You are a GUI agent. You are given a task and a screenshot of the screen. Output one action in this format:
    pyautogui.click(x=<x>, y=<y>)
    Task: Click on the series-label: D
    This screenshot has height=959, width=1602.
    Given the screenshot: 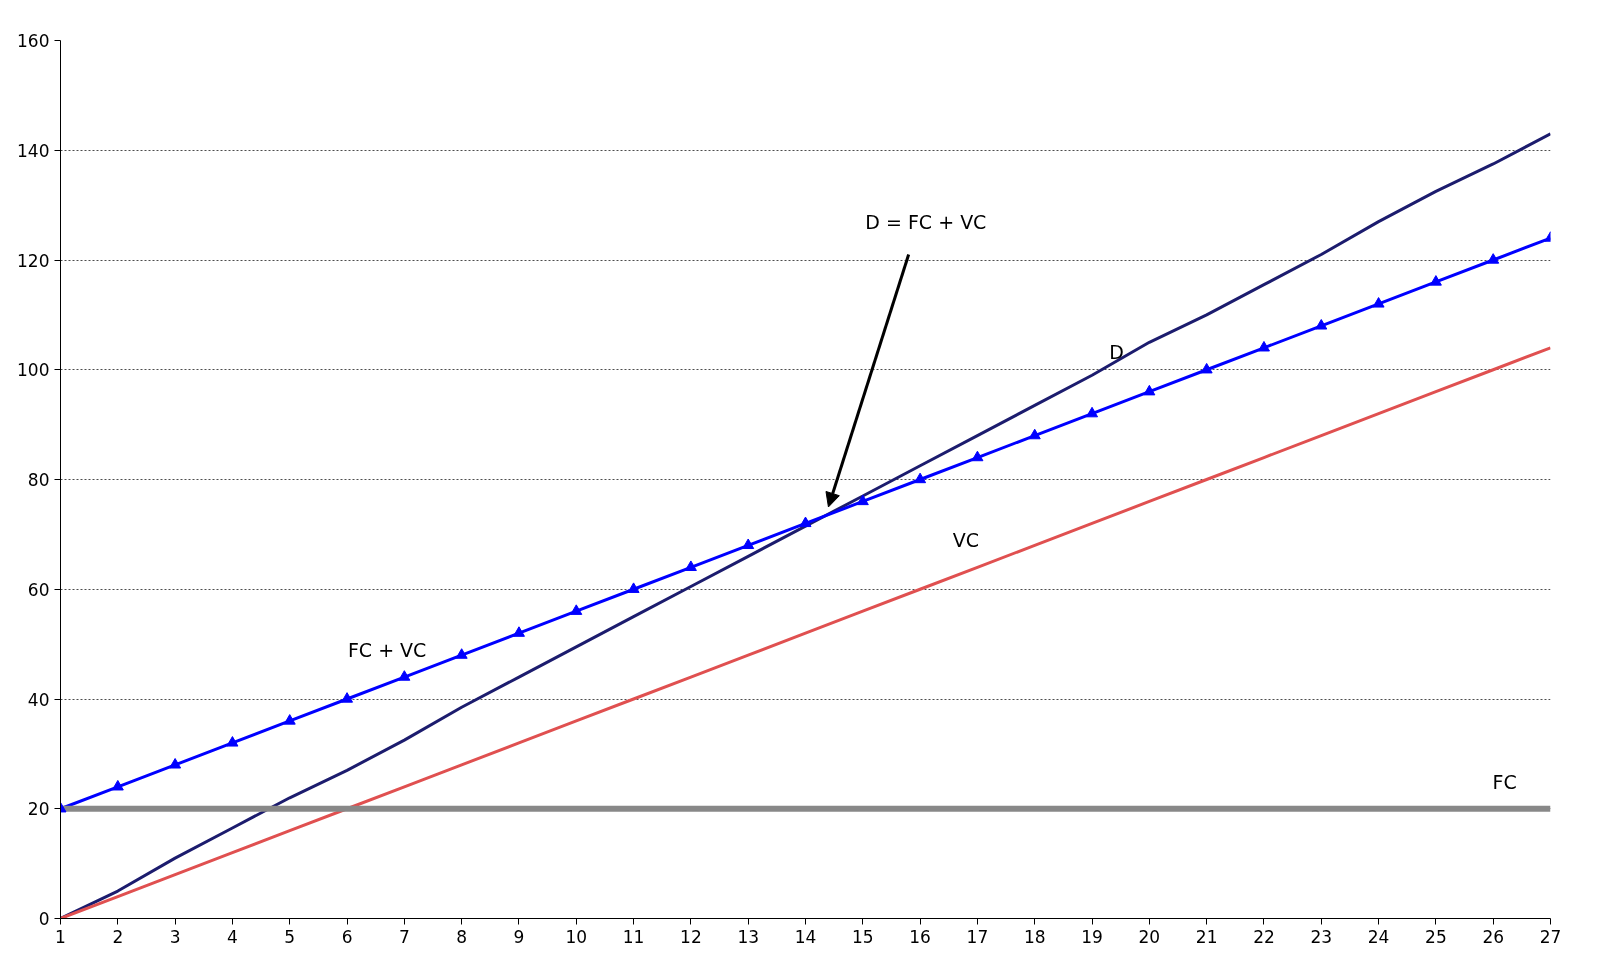 What is the action you would take?
    pyautogui.click(x=1116, y=352)
    